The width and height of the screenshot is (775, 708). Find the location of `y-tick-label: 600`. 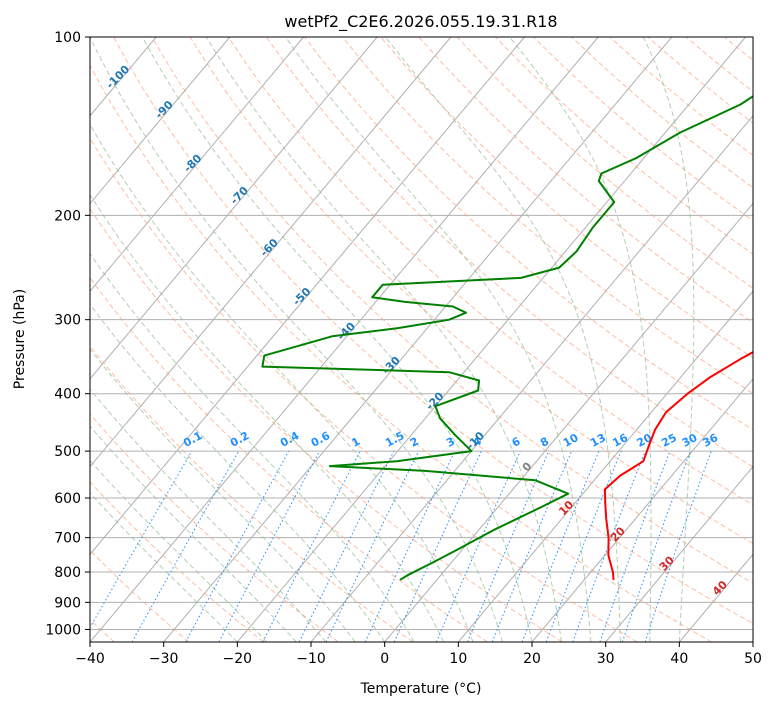

y-tick-label: 600 is located at coordinates (67, 499).